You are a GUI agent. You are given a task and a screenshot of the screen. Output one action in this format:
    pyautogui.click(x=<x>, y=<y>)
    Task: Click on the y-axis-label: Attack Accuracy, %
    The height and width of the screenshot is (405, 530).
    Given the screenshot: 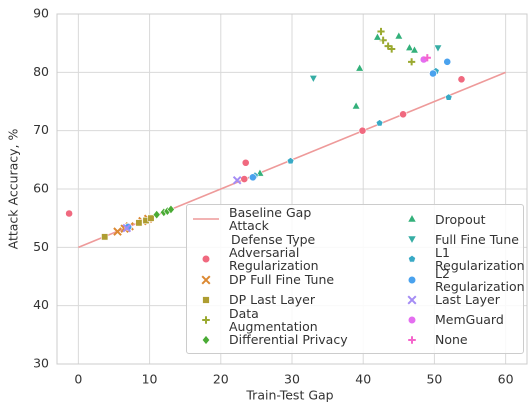 What is the action you would take?
    pyautogui.click(x=13, y=188)
    